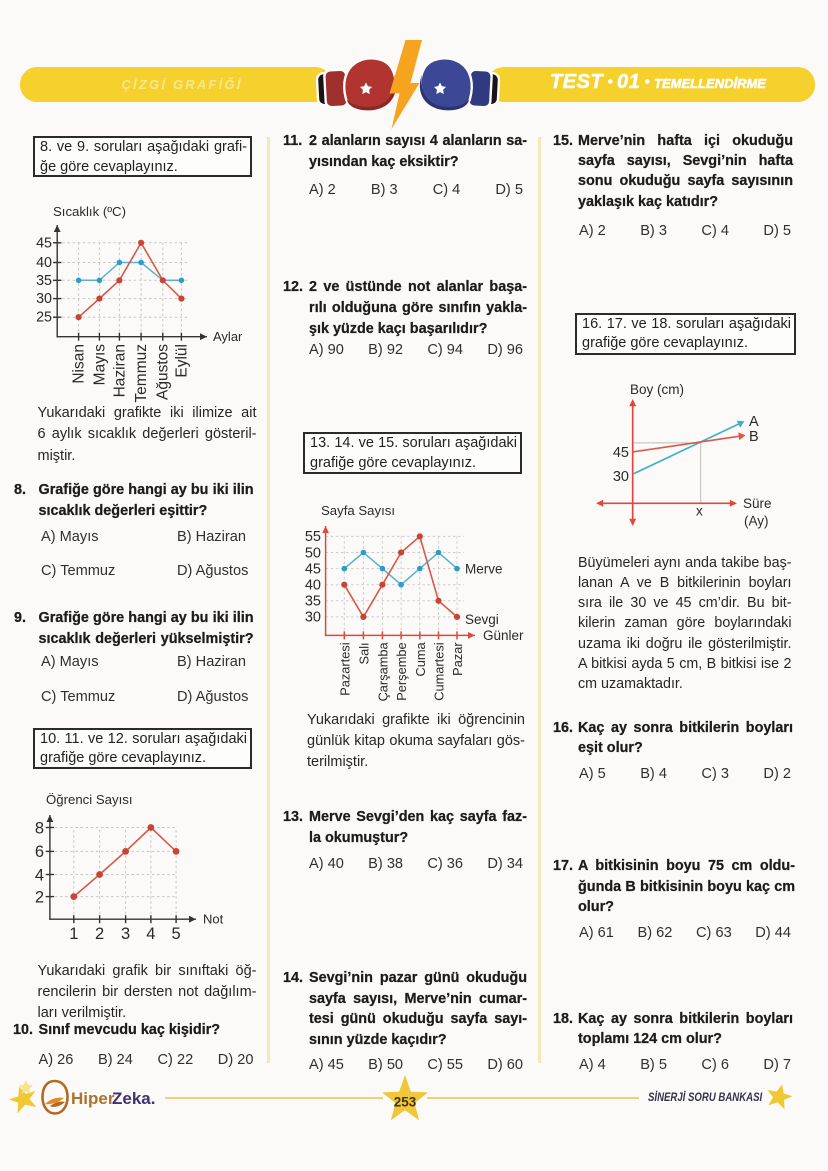 Image resolution: width=828 pixels, height=1171 pixels. Describe the element at coordinates (228, 336) in the screenshot. I see `svg-text: Aylar` at that location.